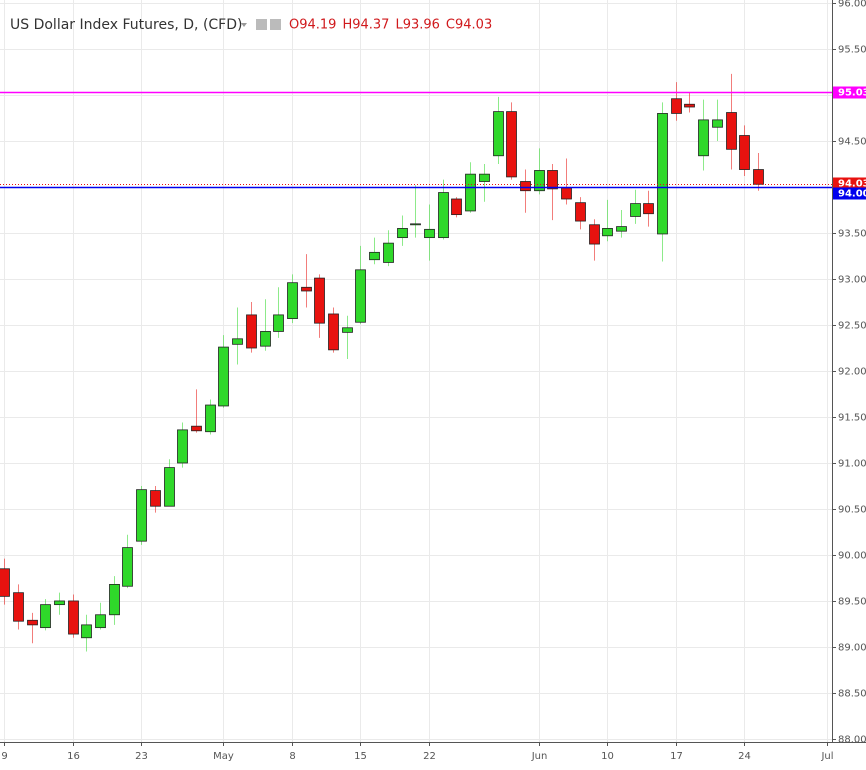 This screenshot has height=770, width=866. I want to click on y-tick-label: 93.00, so click(852, 280).